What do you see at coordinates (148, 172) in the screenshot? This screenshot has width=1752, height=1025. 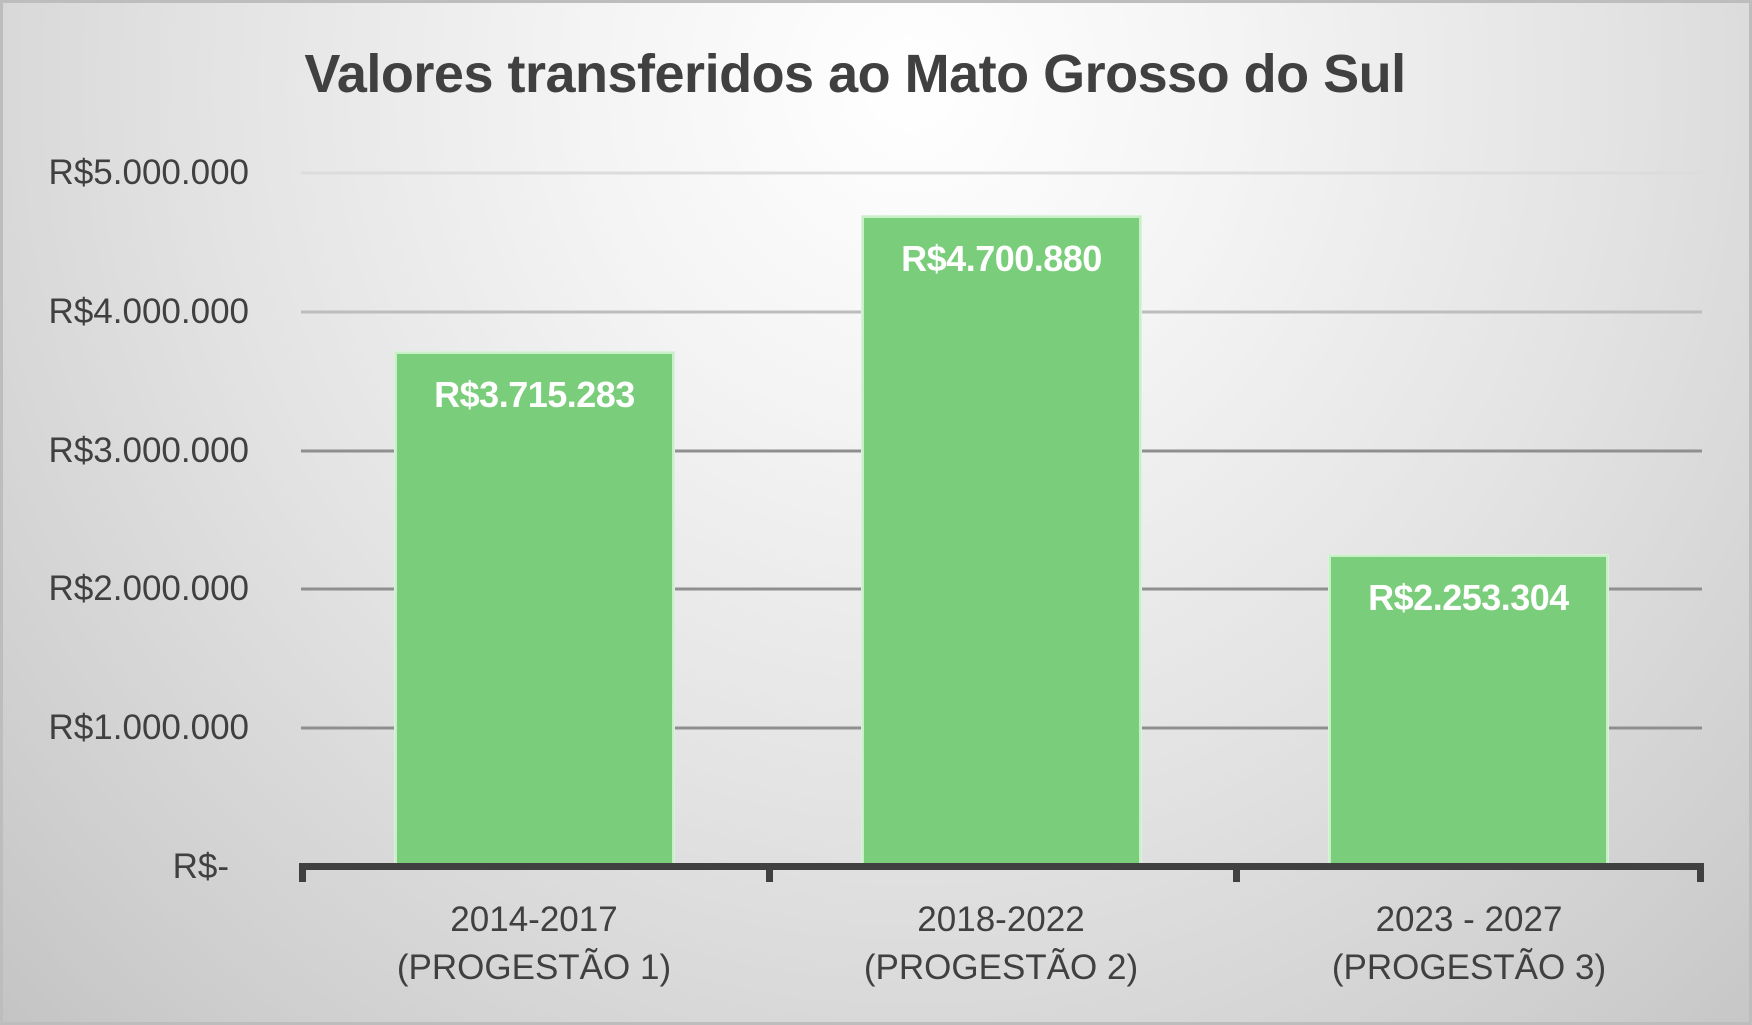 I see `y-axis-tick-label: R$5.000.000` at bounding box center [148, 172].